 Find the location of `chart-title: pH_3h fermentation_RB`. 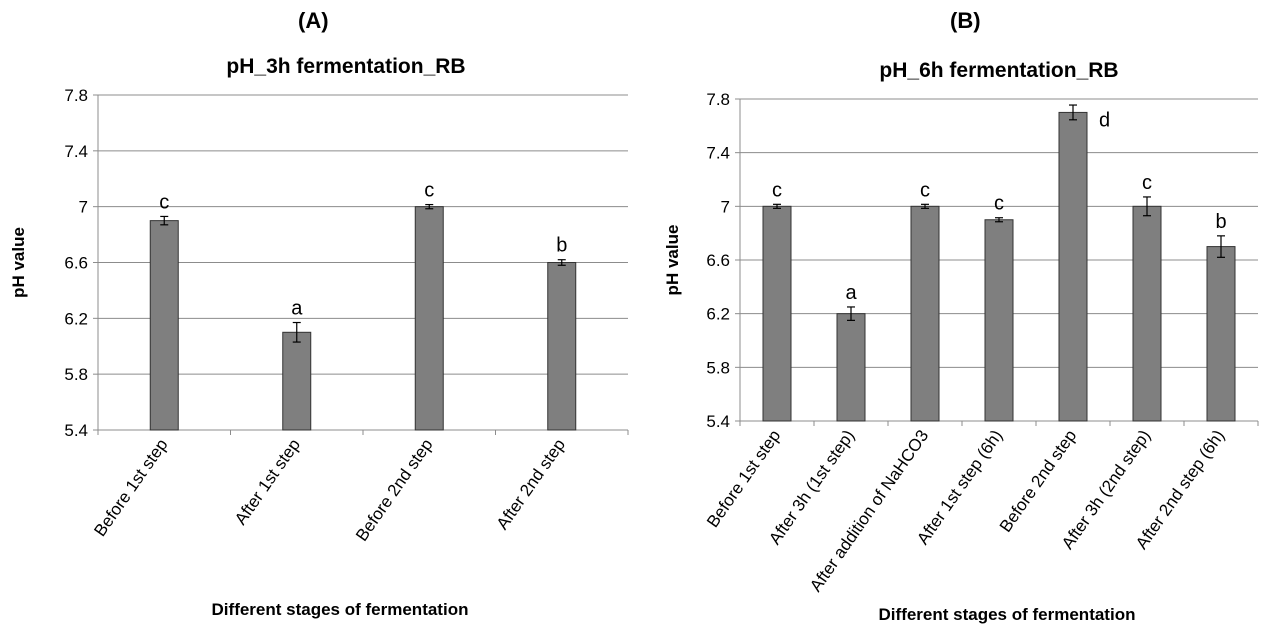

chart-title: pH_3h fermentation_RB is located at coordinates (345, 66).